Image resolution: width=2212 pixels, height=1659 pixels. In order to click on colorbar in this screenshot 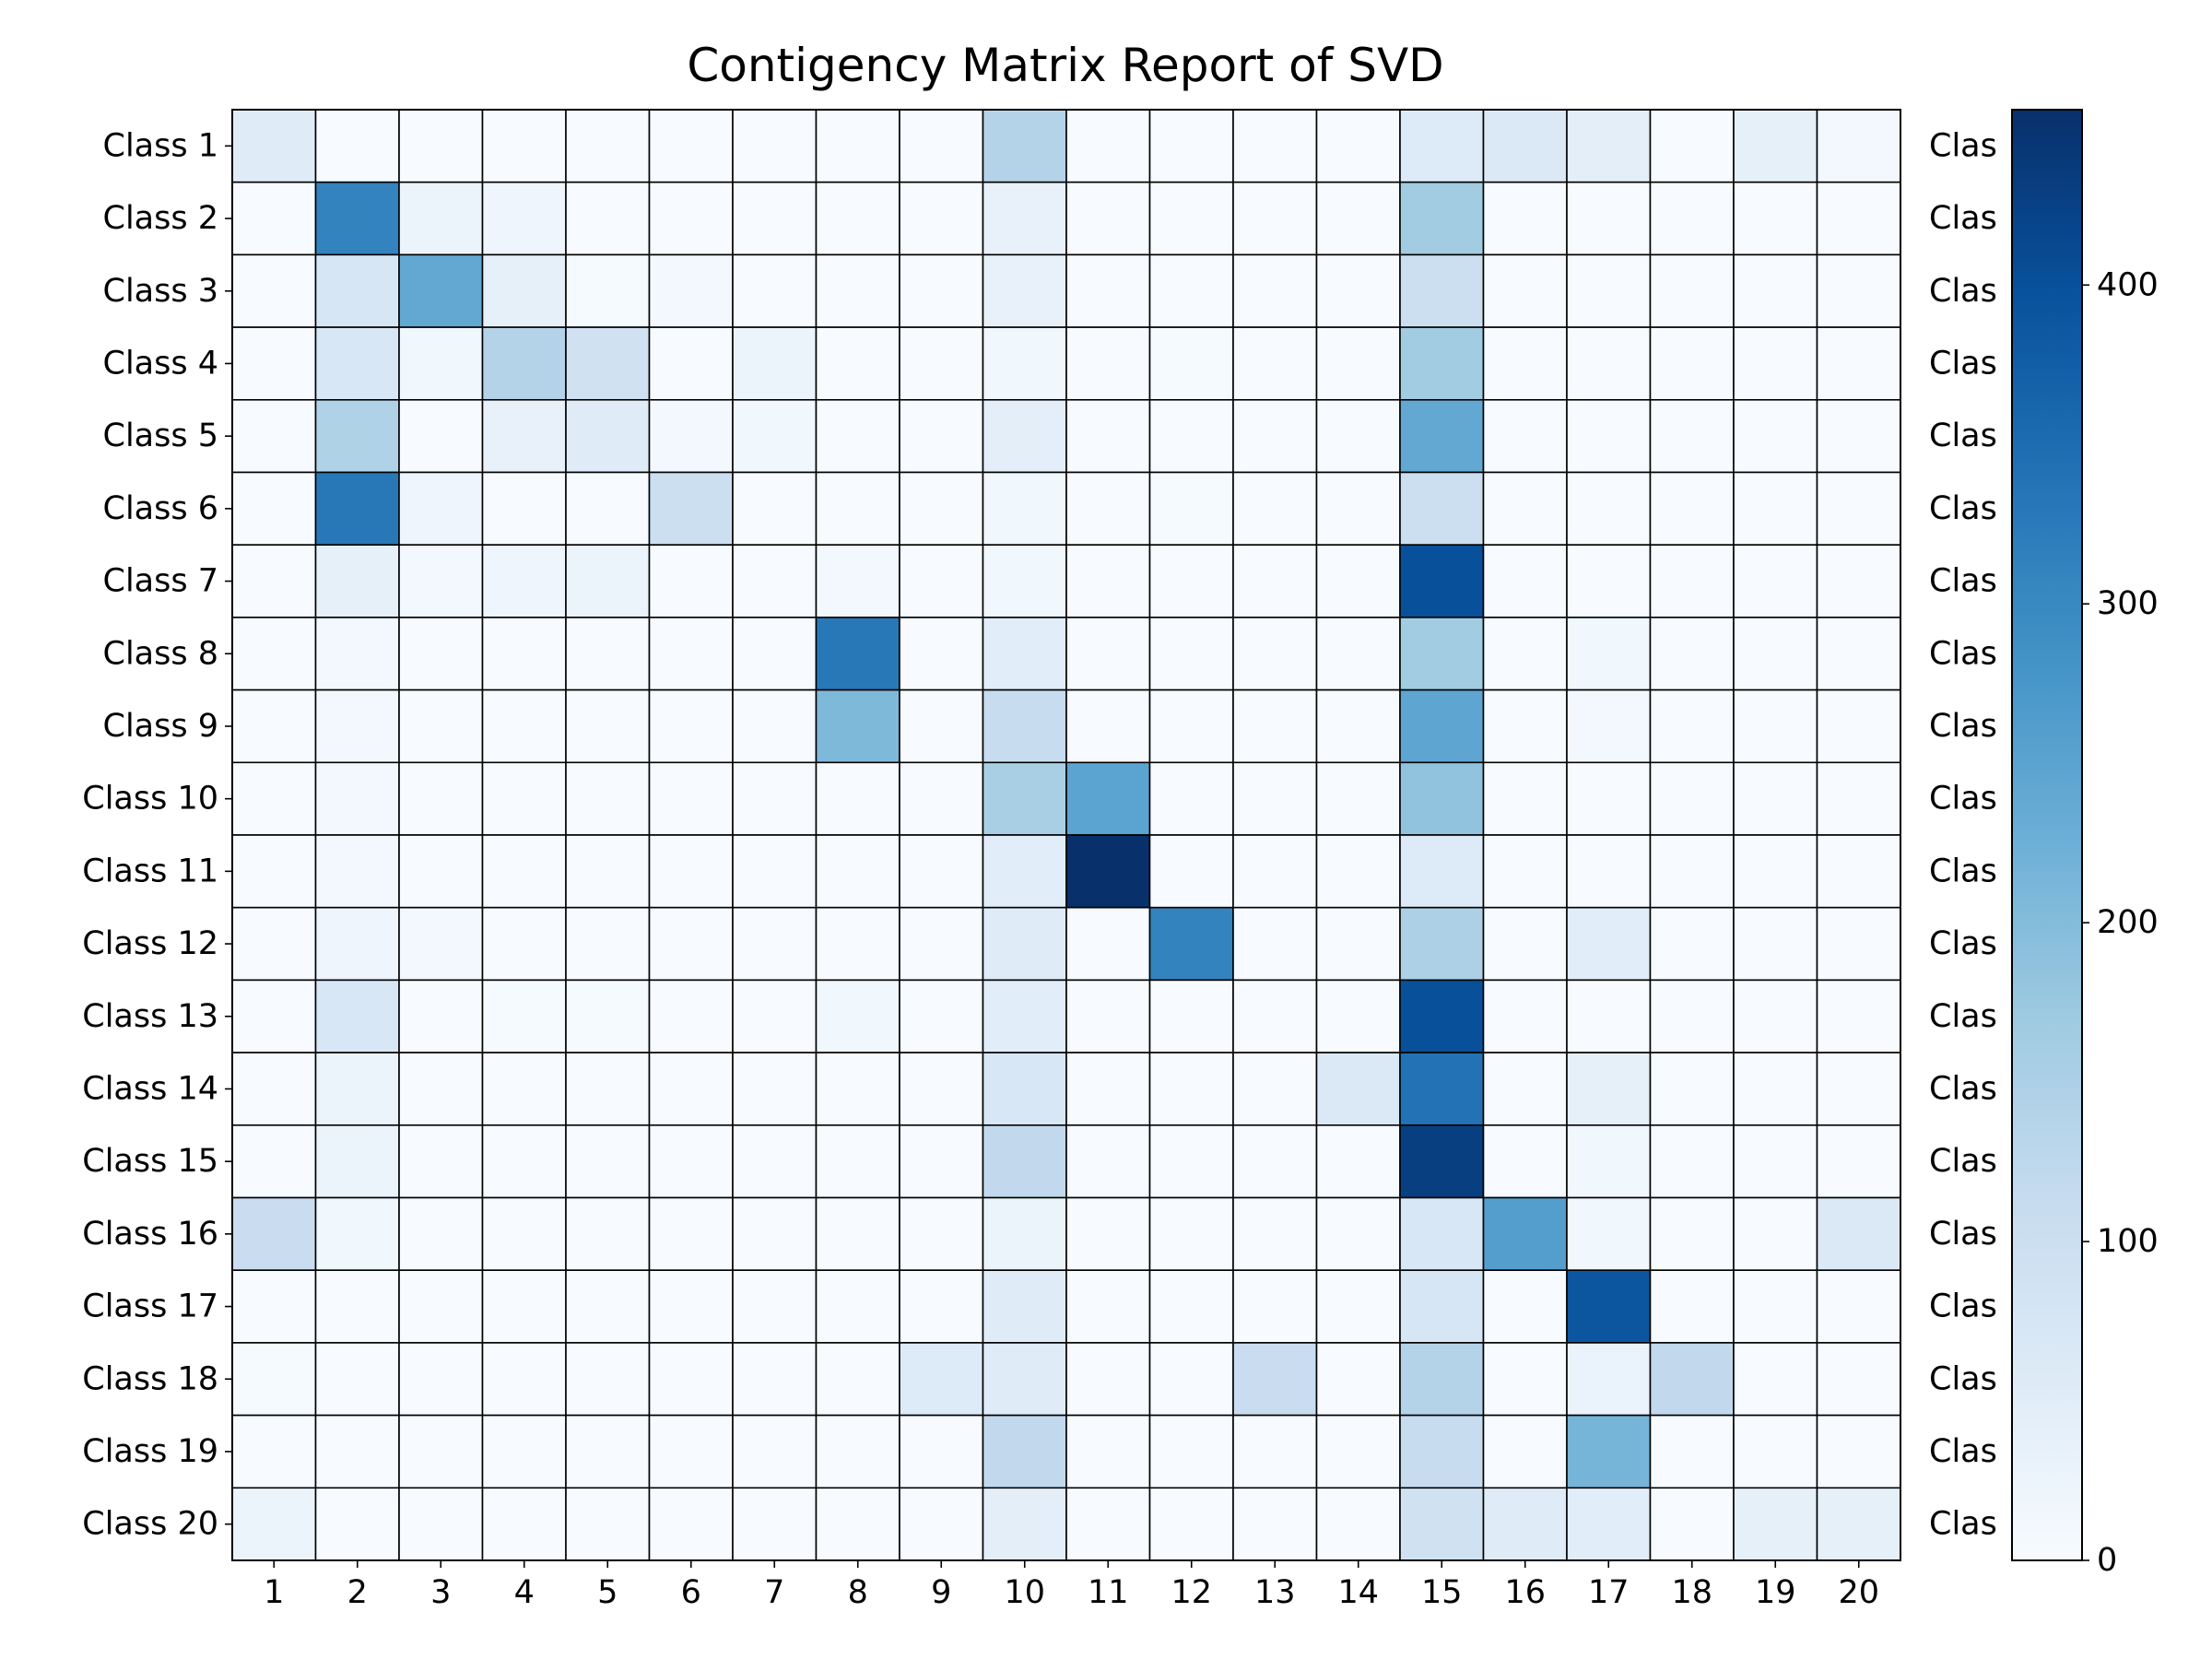, I will do `click(2047, 835)`.